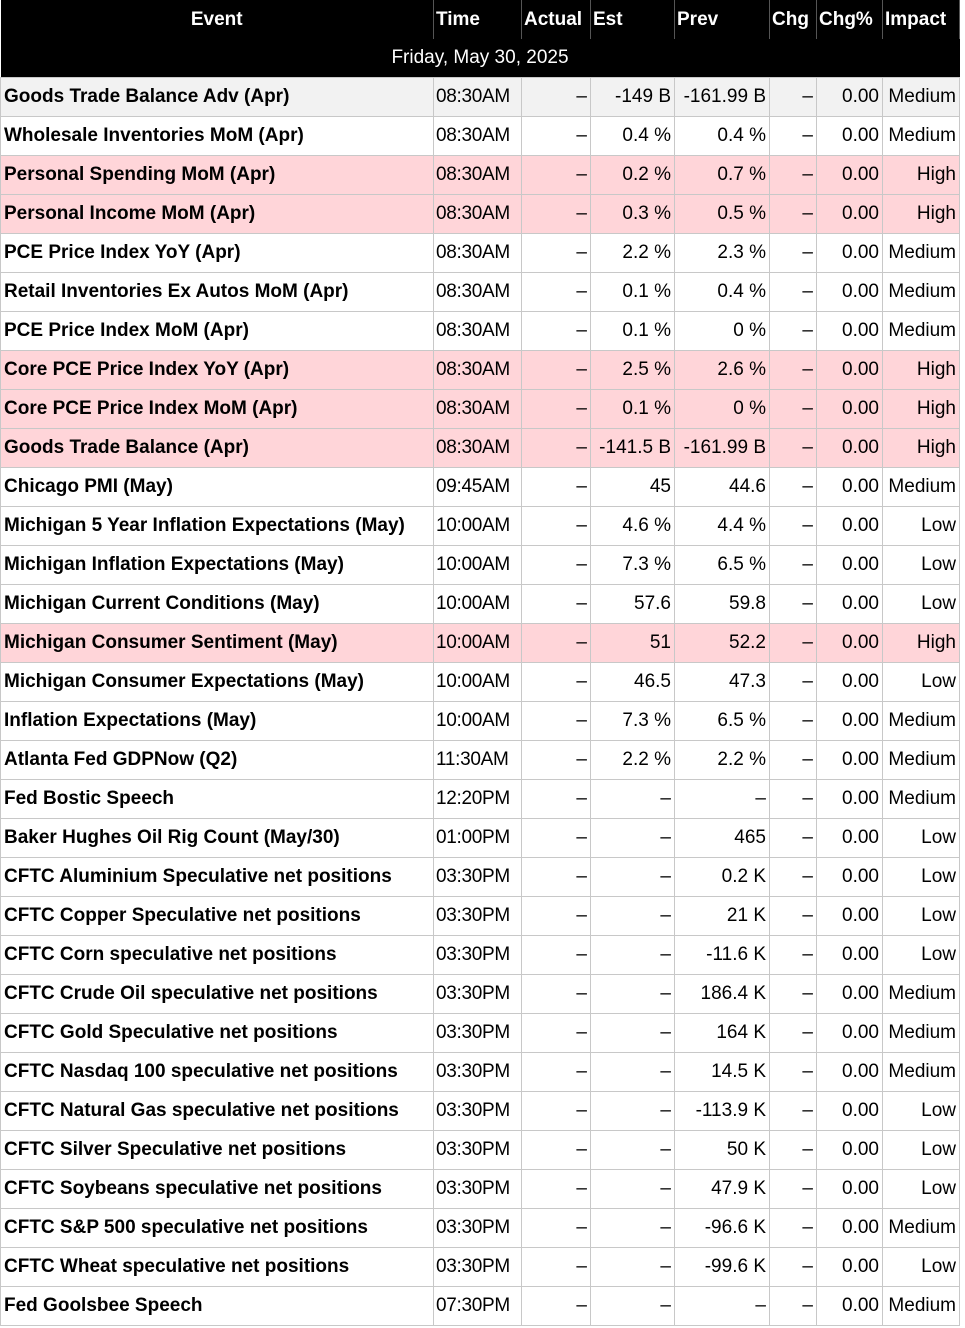 The width and height of the screenshot is (965, 1328). Describe the element at coordinates (793, 19) in the screenshot. I see `header-chg: Chg` at that location.